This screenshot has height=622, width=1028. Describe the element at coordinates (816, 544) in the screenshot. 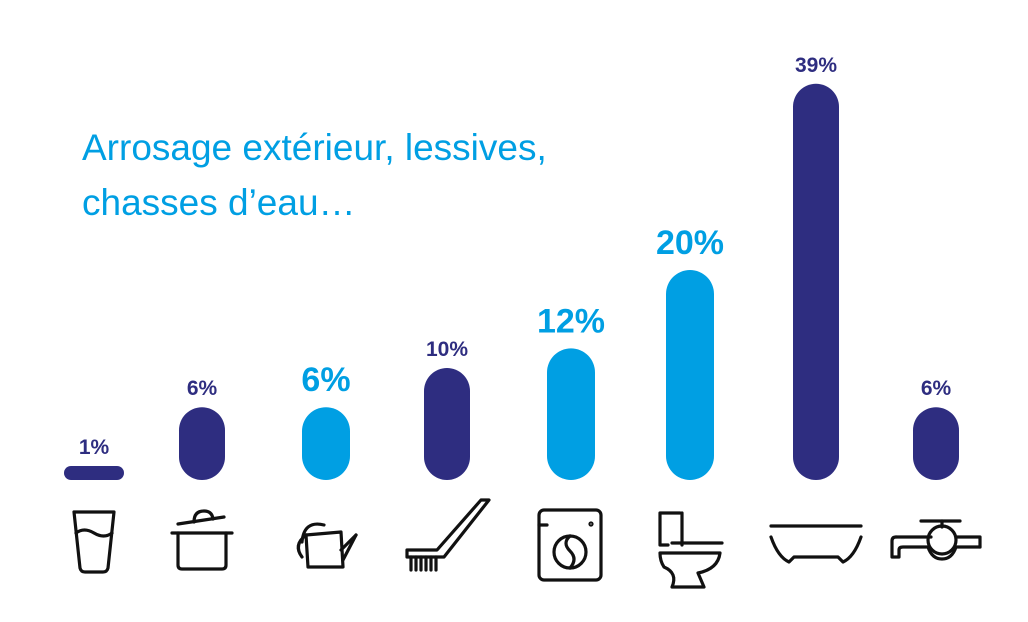

I see `bathtub-icon` at that location.